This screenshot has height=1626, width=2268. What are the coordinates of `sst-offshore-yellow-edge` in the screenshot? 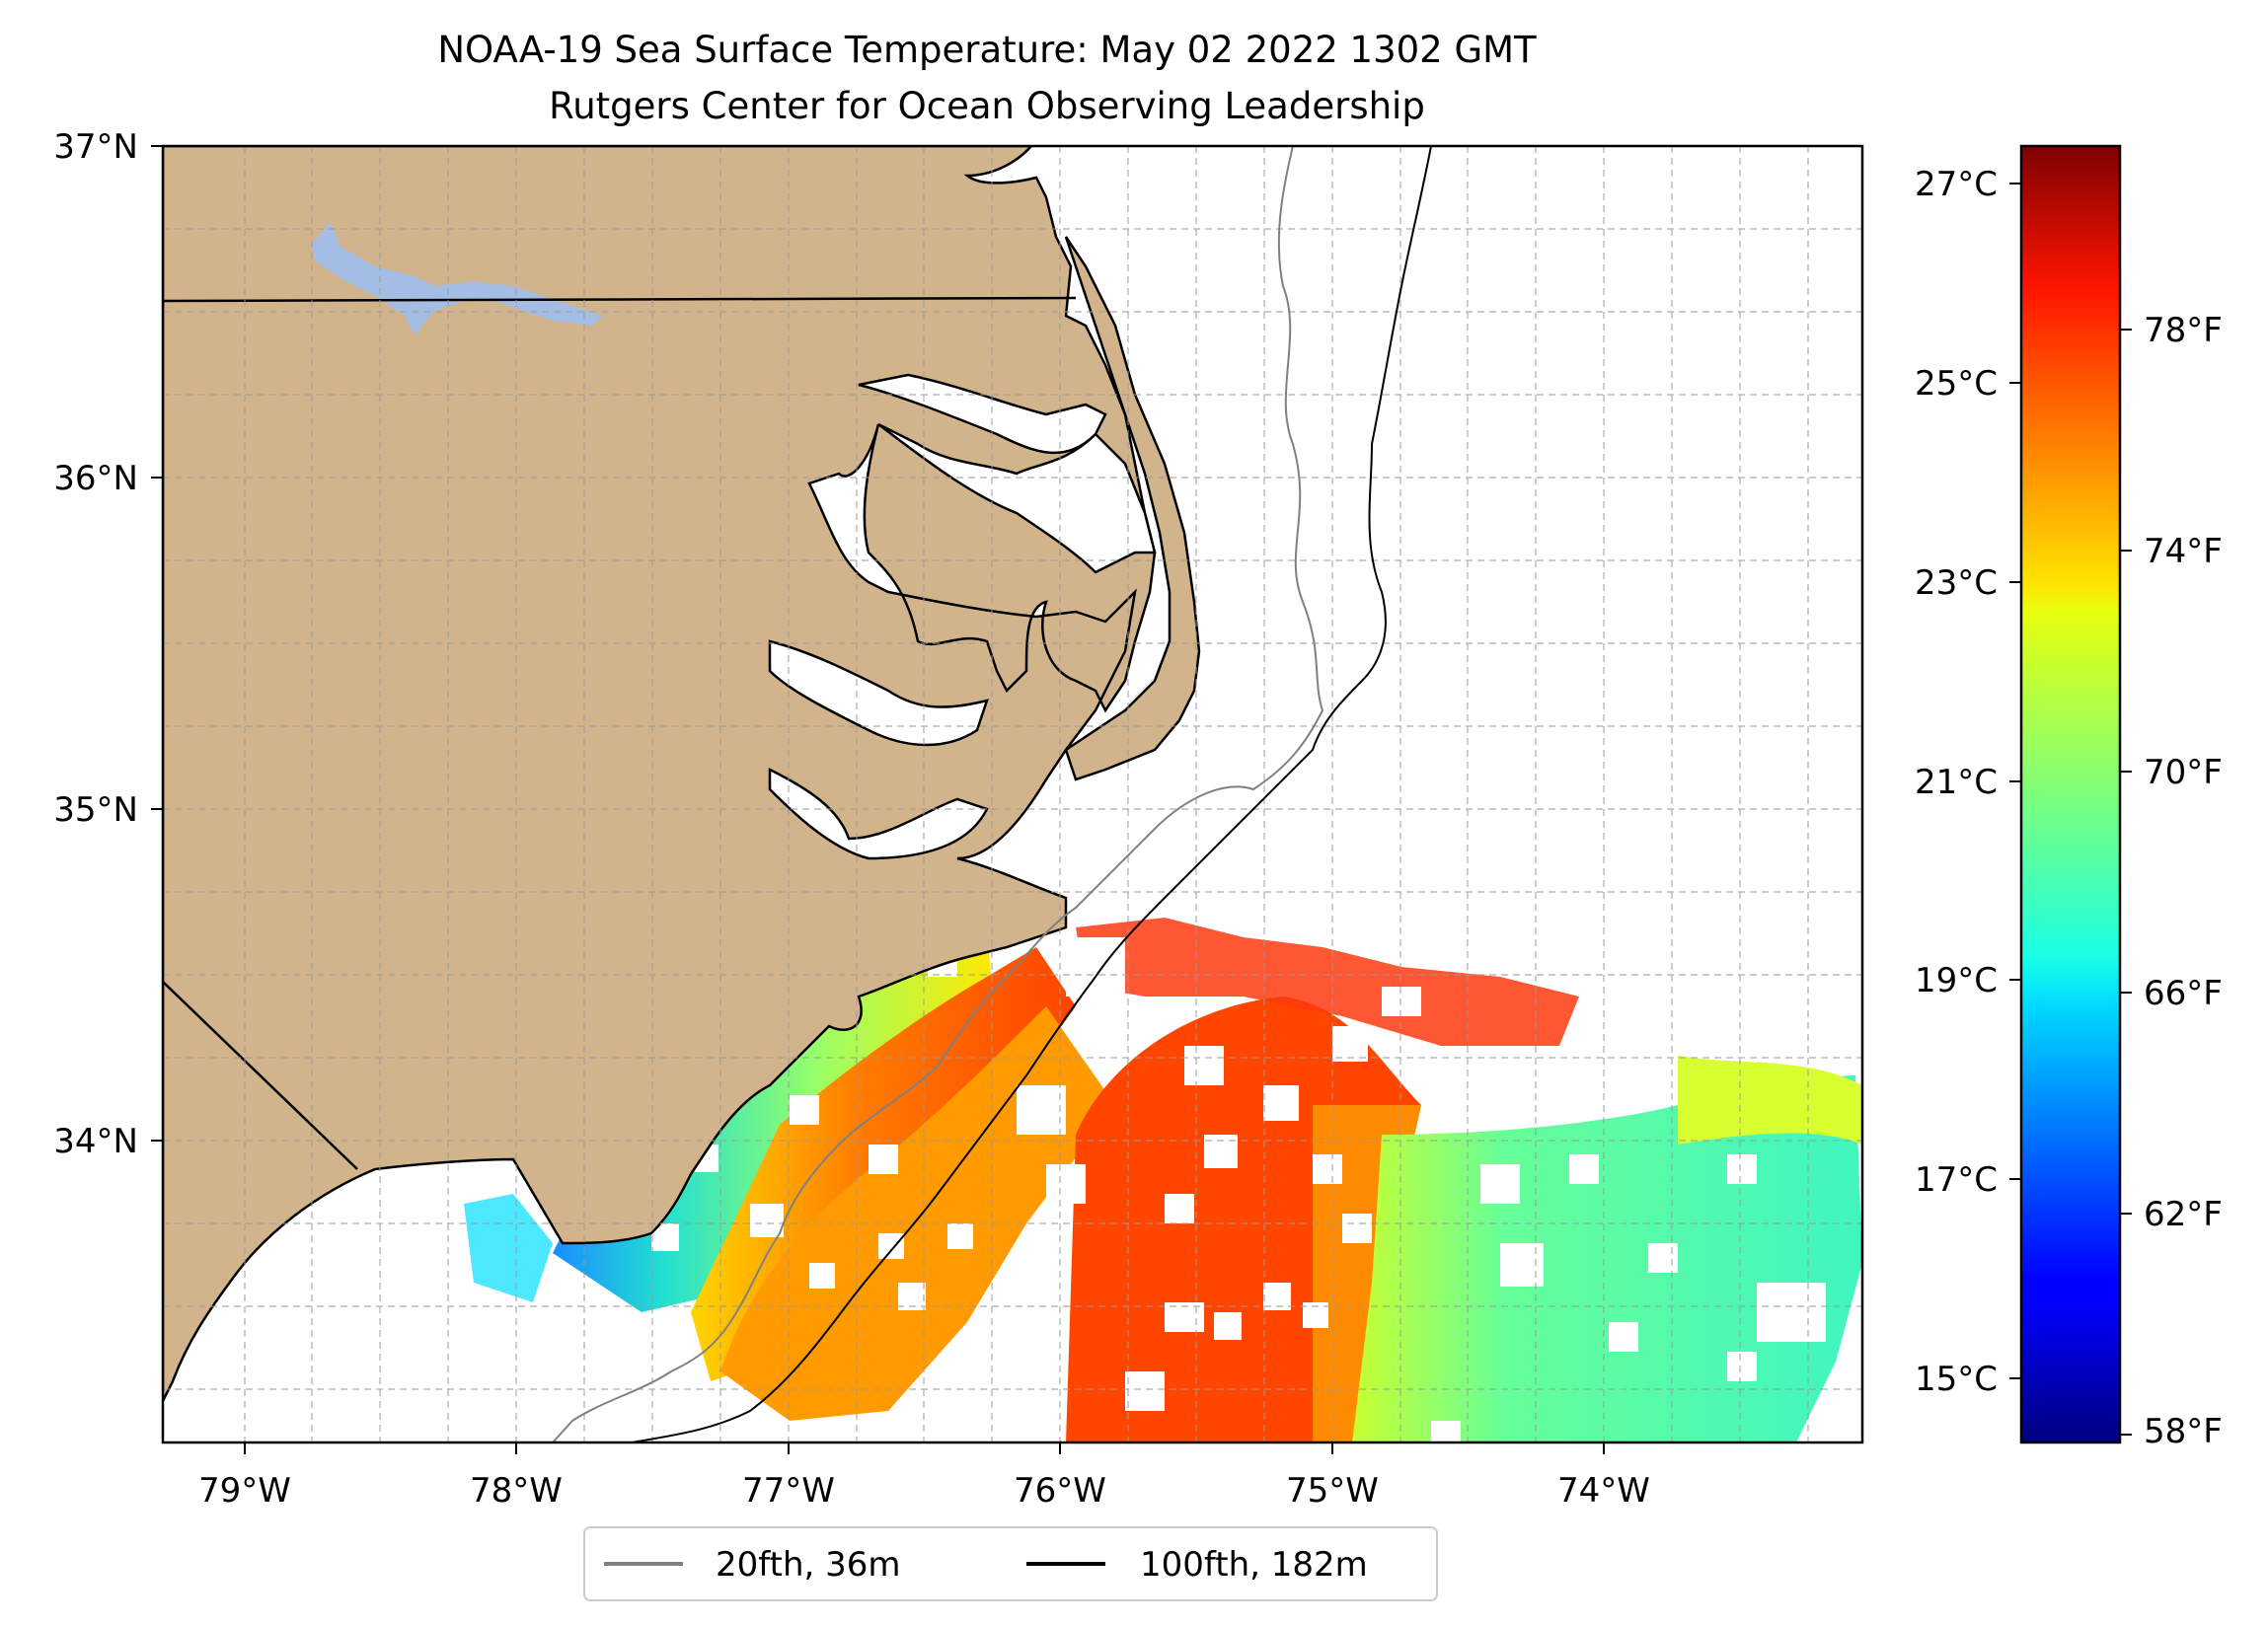 It's located at (1770, 1100).